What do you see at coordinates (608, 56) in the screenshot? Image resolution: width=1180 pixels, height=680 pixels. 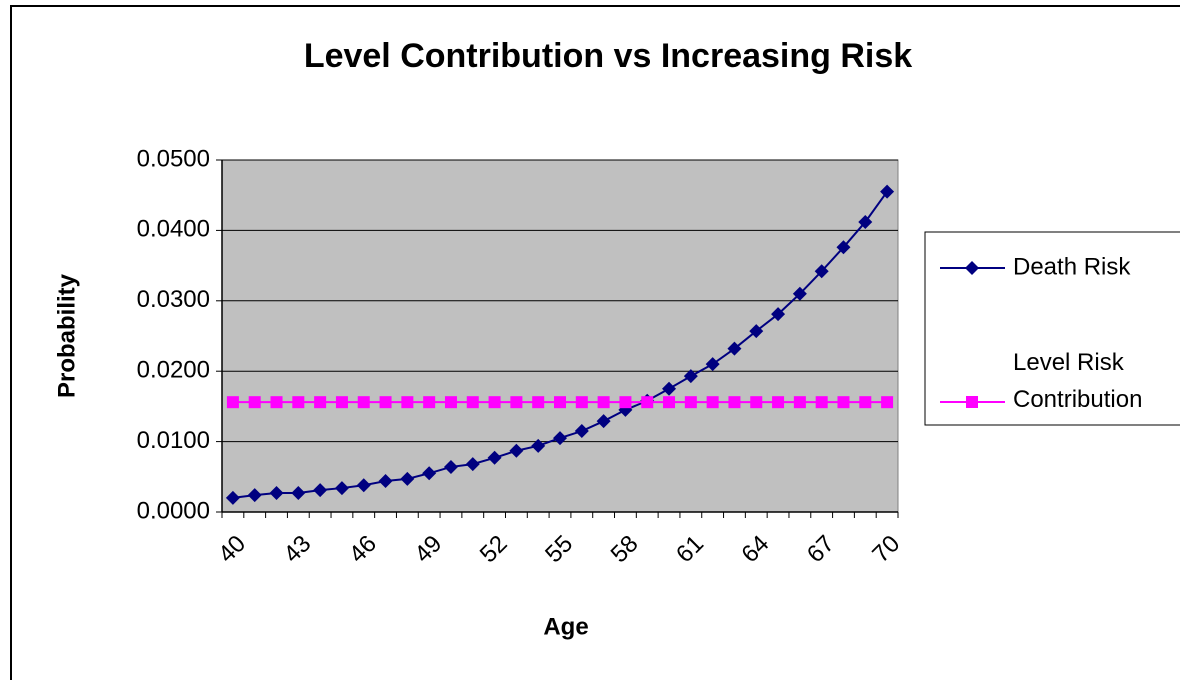 I see `chart-title: Level Contribution vs Increasing Risk` at bounding box center [608, 56].